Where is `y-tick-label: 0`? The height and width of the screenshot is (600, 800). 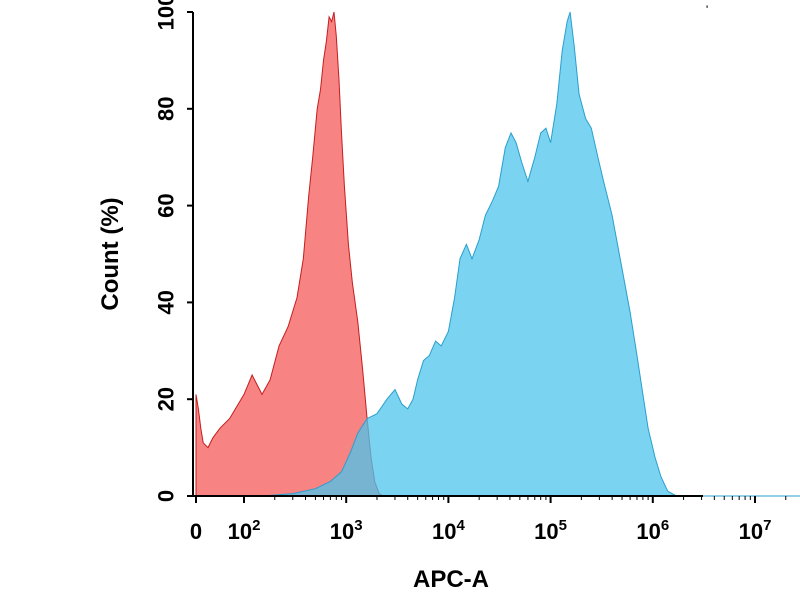 y-tick-label: 0 is located at coordinates (166, 496).